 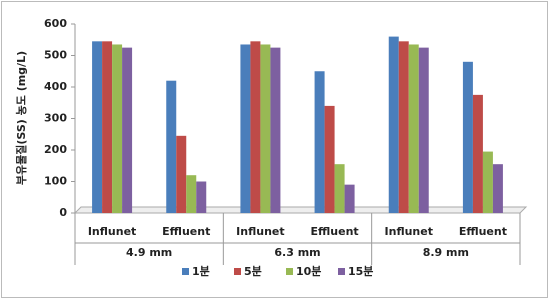 What do you see at coordinates (55, 86) in the screenshot?
I see `y-tick-label: 400` at bounding box center [55, 86].